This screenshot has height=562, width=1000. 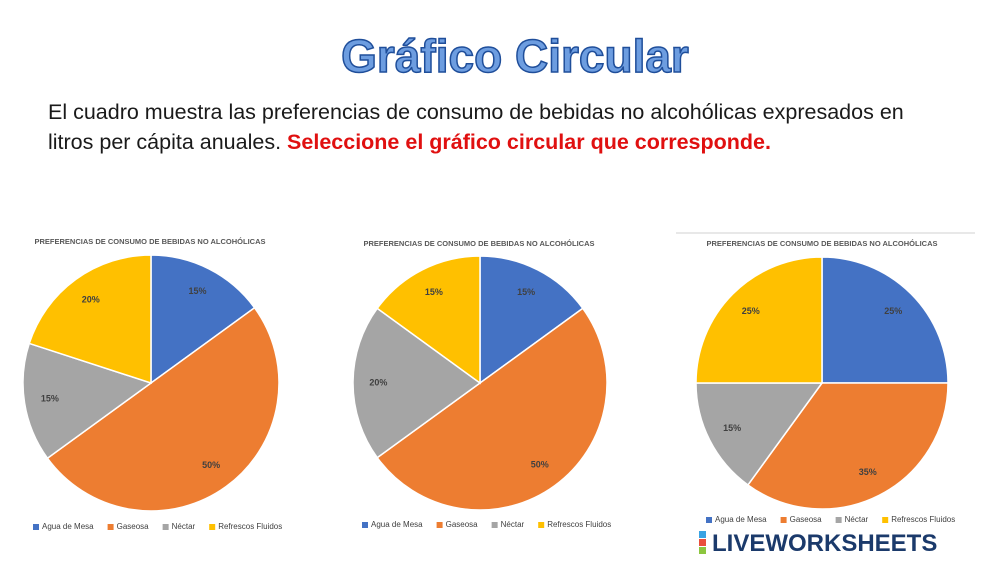 I want to click on logo: LIVEWORKSHEETS, so click(x=818, y=543).